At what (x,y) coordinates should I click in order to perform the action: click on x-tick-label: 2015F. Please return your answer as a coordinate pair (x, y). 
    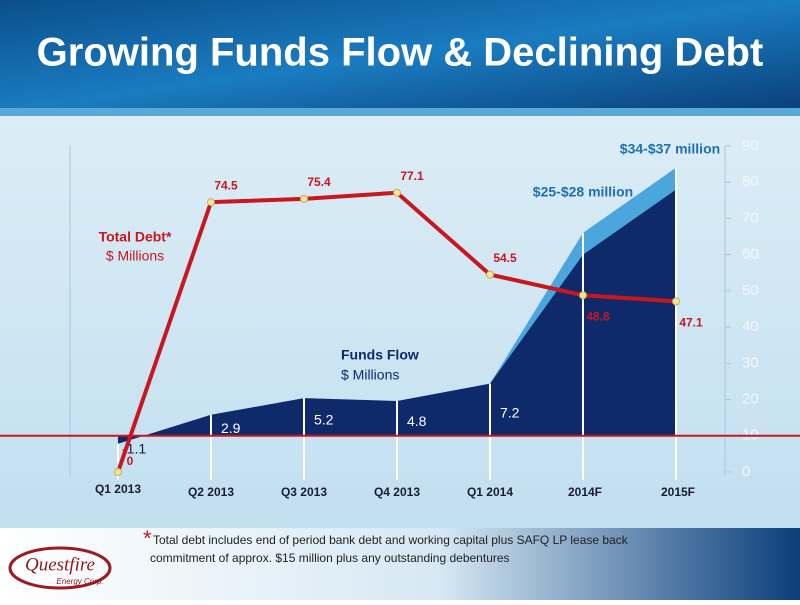
    Looking at the image, I should click on (678, 492).